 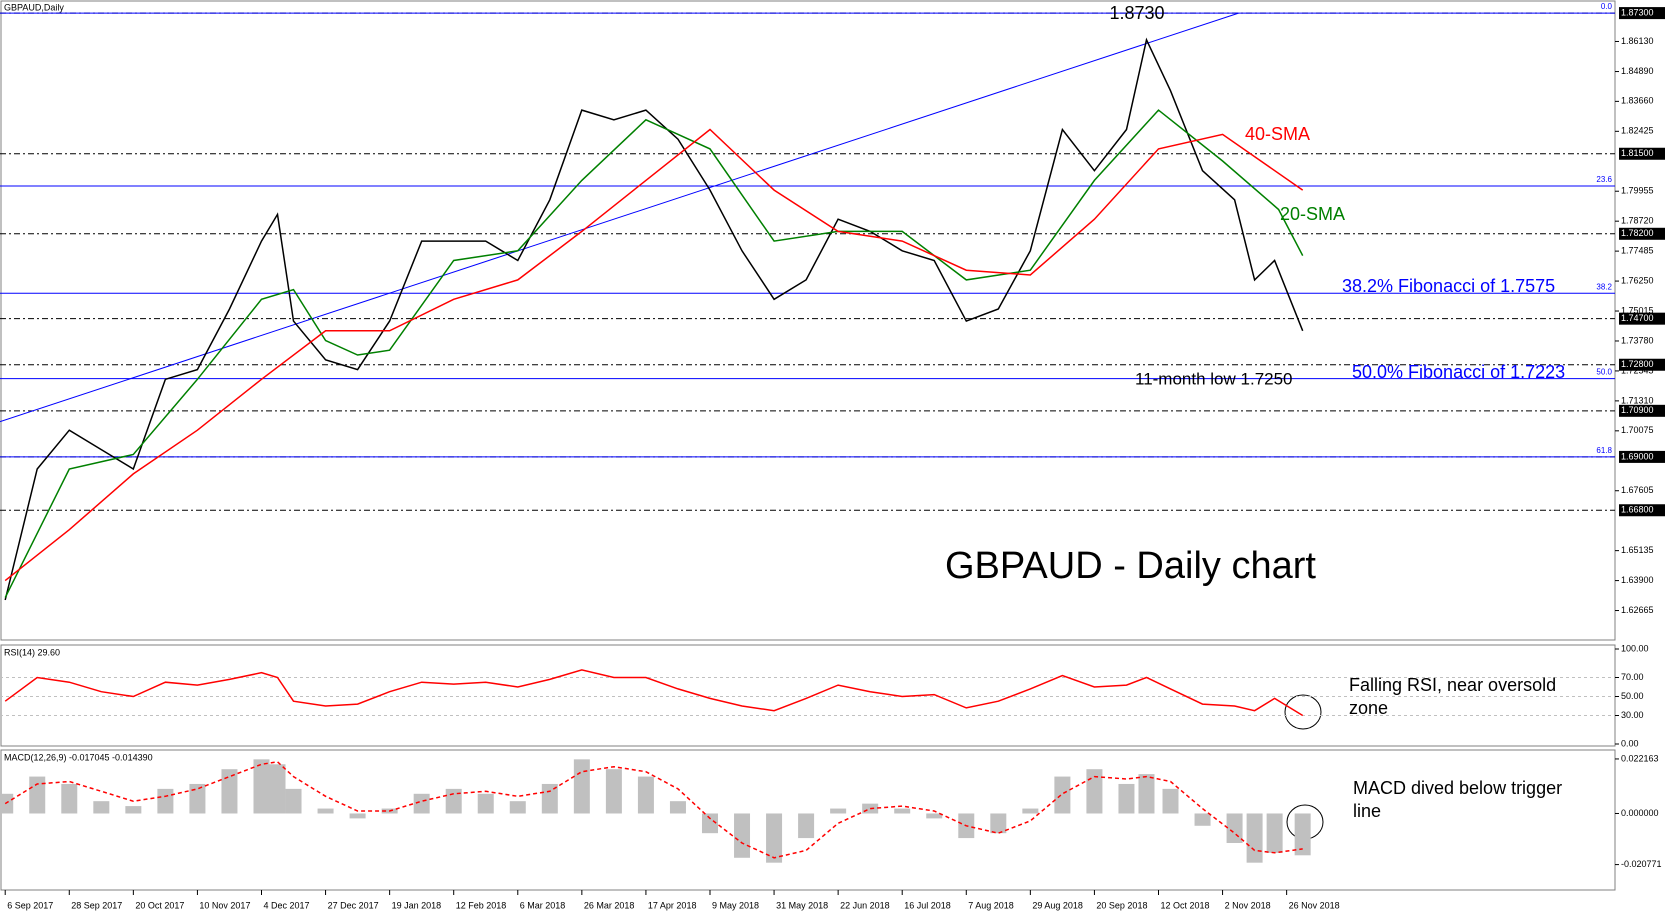 I want to click on x-tick-label: 9 May 2018, so click(x=735, y=905).